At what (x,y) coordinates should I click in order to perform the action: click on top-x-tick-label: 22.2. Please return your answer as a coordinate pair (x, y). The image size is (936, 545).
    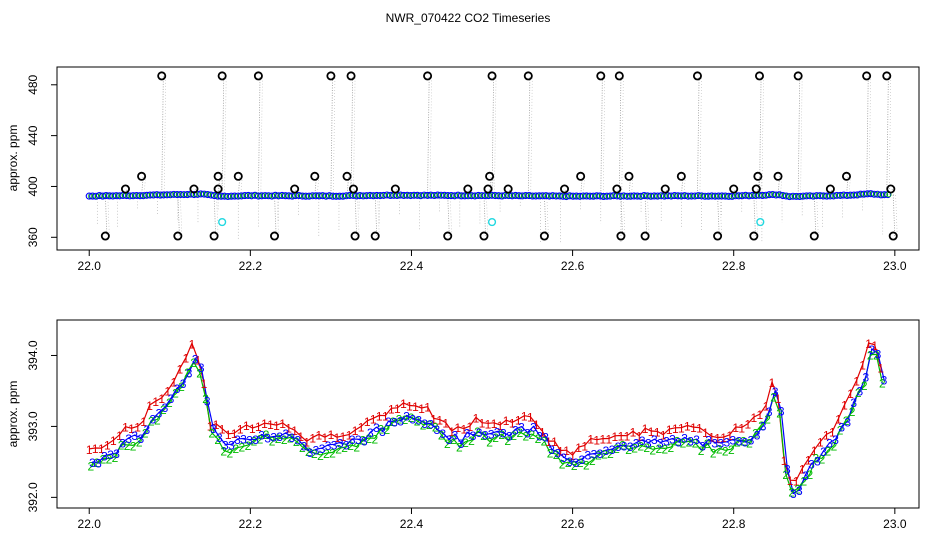
    Looking at the image, I should click on (251, 266).